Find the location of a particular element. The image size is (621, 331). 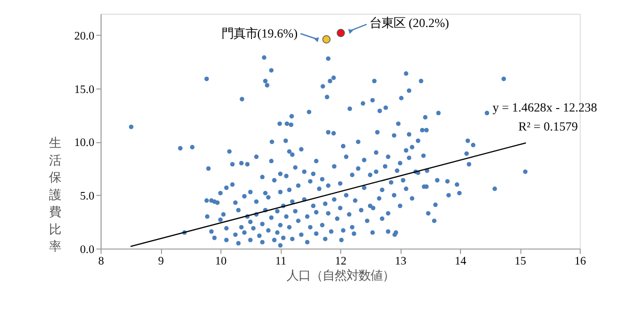

y-tick-label: 15.0 is located at coordinates (84, 90).